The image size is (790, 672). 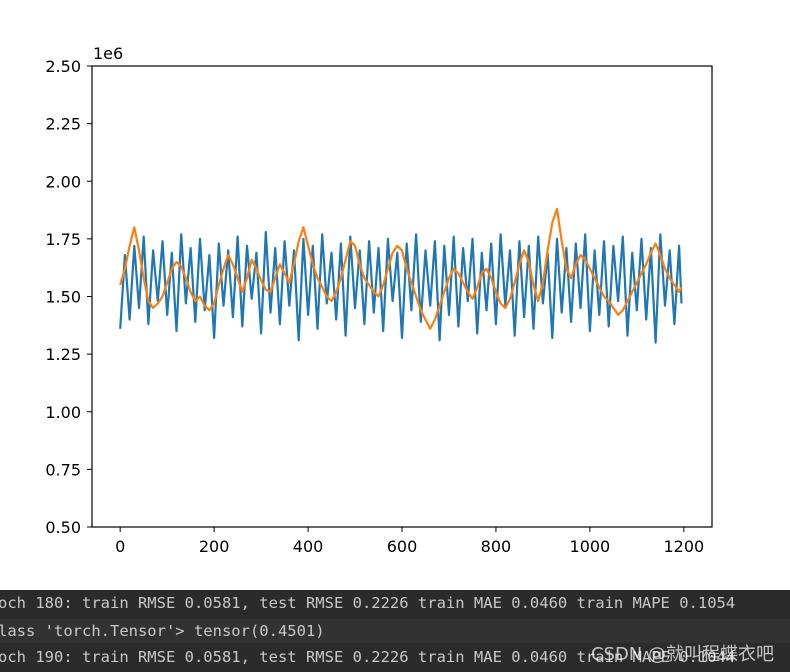 What do you see at coordinates (63, 124) in the screenshot?
I see `y-tick-label: 2.25` at bounding box center [63, 124].